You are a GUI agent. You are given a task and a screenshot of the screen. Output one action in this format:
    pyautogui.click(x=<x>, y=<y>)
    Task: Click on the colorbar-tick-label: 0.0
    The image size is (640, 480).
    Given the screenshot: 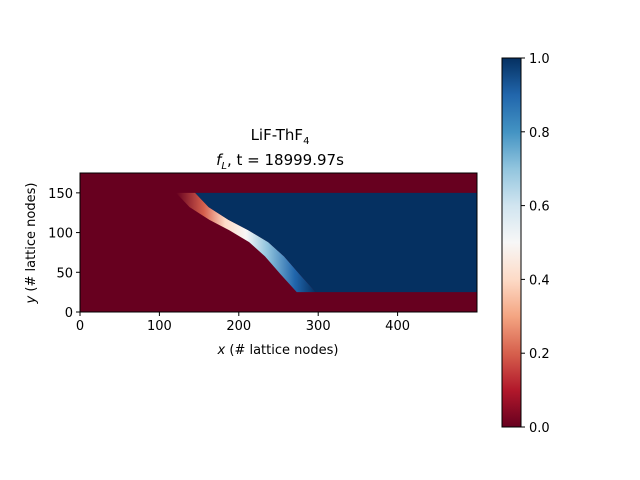 What is the action you would take?
    pyautogui.click(x=539, y=428)
    